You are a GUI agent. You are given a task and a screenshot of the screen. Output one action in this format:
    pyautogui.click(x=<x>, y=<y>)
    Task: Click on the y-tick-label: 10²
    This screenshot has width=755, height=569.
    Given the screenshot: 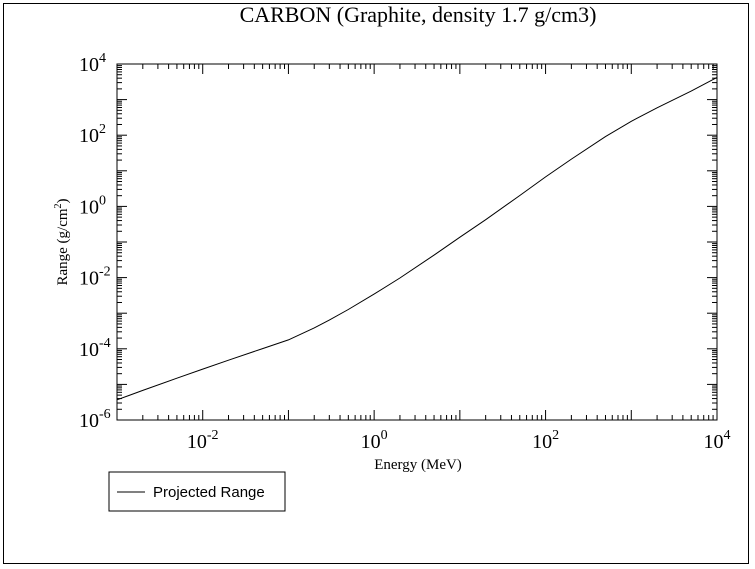 What is the action you would take?
    pyautogui.click(x=92, y=134)
    